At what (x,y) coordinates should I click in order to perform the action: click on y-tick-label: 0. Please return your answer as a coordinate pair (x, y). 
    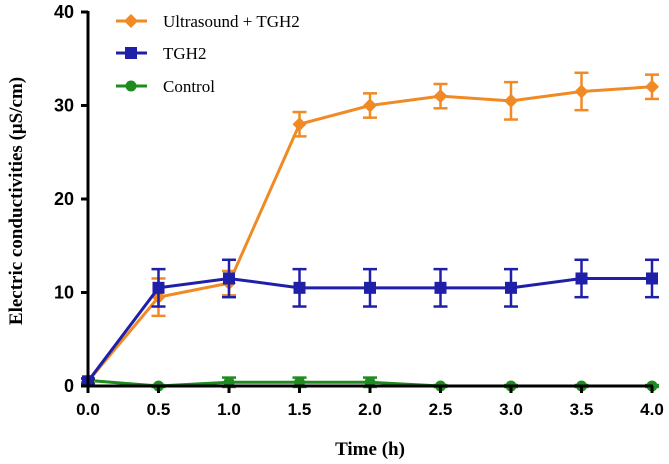
    Looking at the image, I should click on (69, 386).